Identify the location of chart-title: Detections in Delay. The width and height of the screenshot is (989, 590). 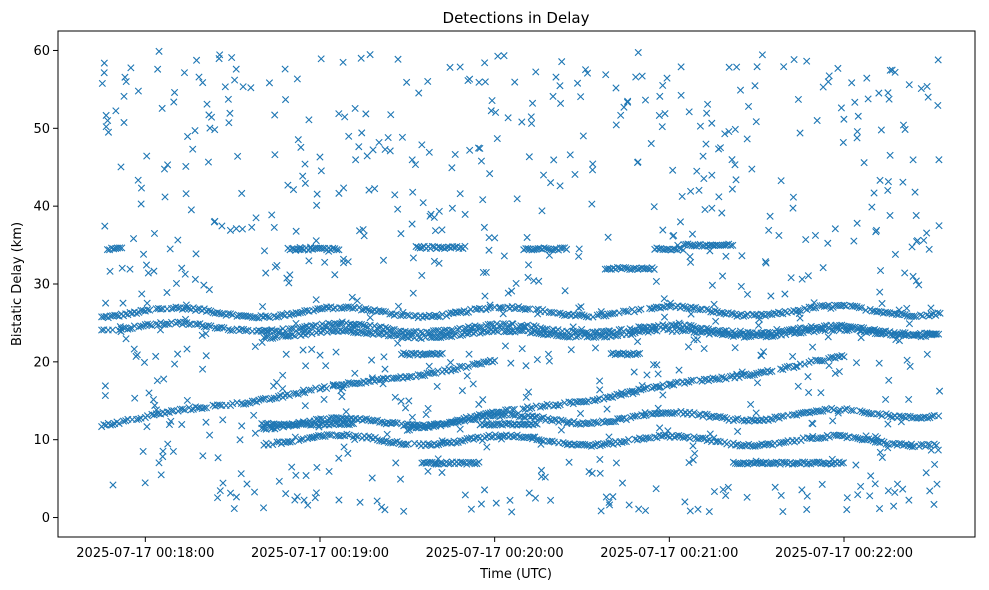
(516, 18).